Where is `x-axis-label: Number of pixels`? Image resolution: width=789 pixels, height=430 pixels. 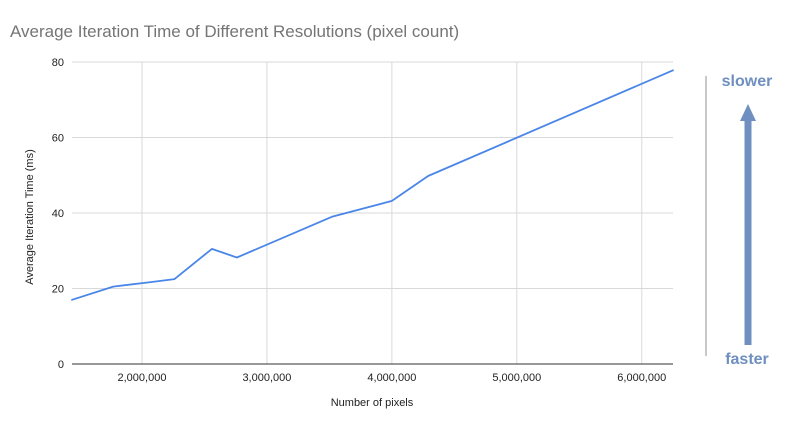
x-axis-label: Number of pixels is located at coordinates (372, 403).